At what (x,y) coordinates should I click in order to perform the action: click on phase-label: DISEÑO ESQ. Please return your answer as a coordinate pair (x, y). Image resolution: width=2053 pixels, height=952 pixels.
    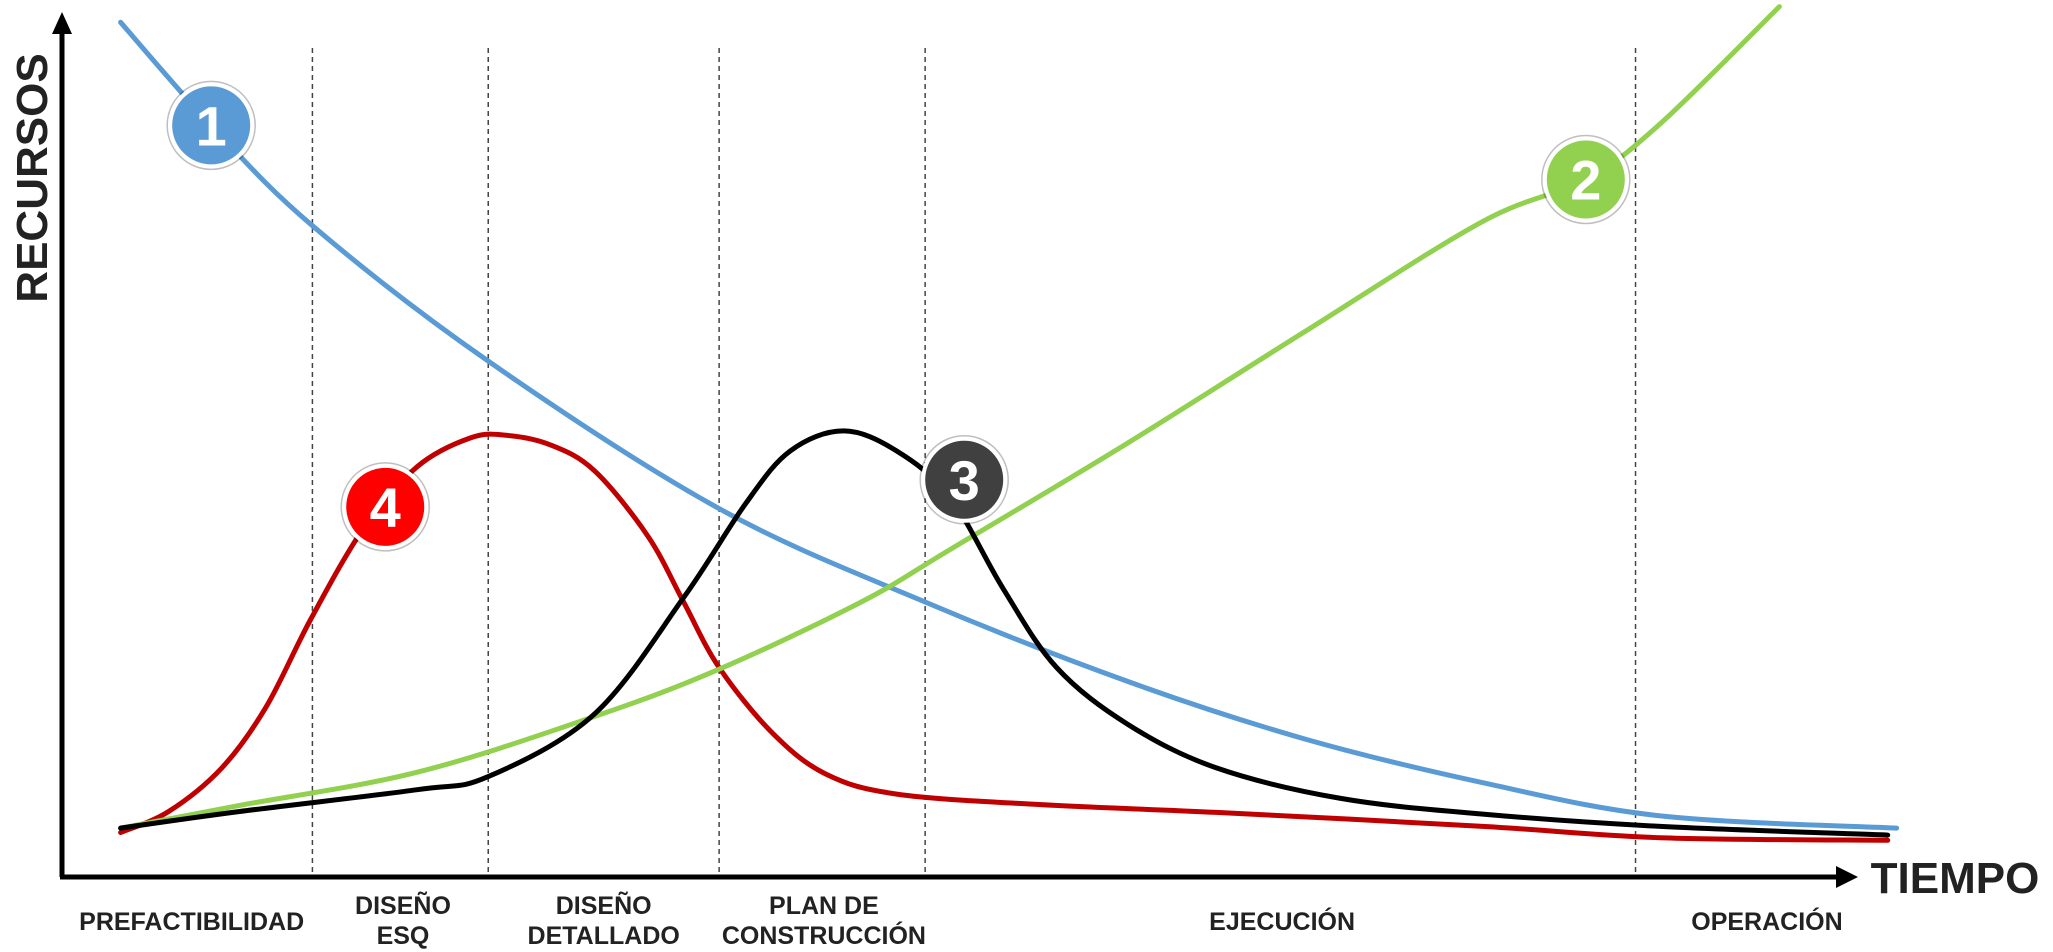
    Looking at the image, I should click on (403, 920).